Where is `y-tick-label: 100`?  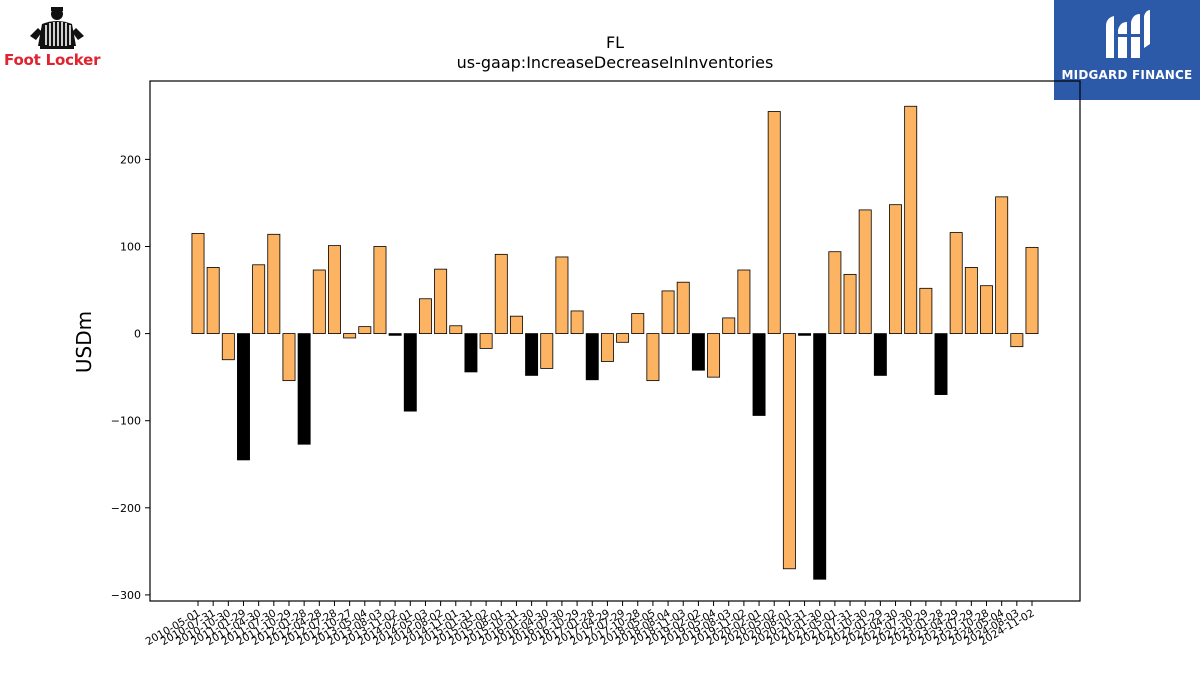
y-tick-label: 100 is located at coordinates (130, 246).